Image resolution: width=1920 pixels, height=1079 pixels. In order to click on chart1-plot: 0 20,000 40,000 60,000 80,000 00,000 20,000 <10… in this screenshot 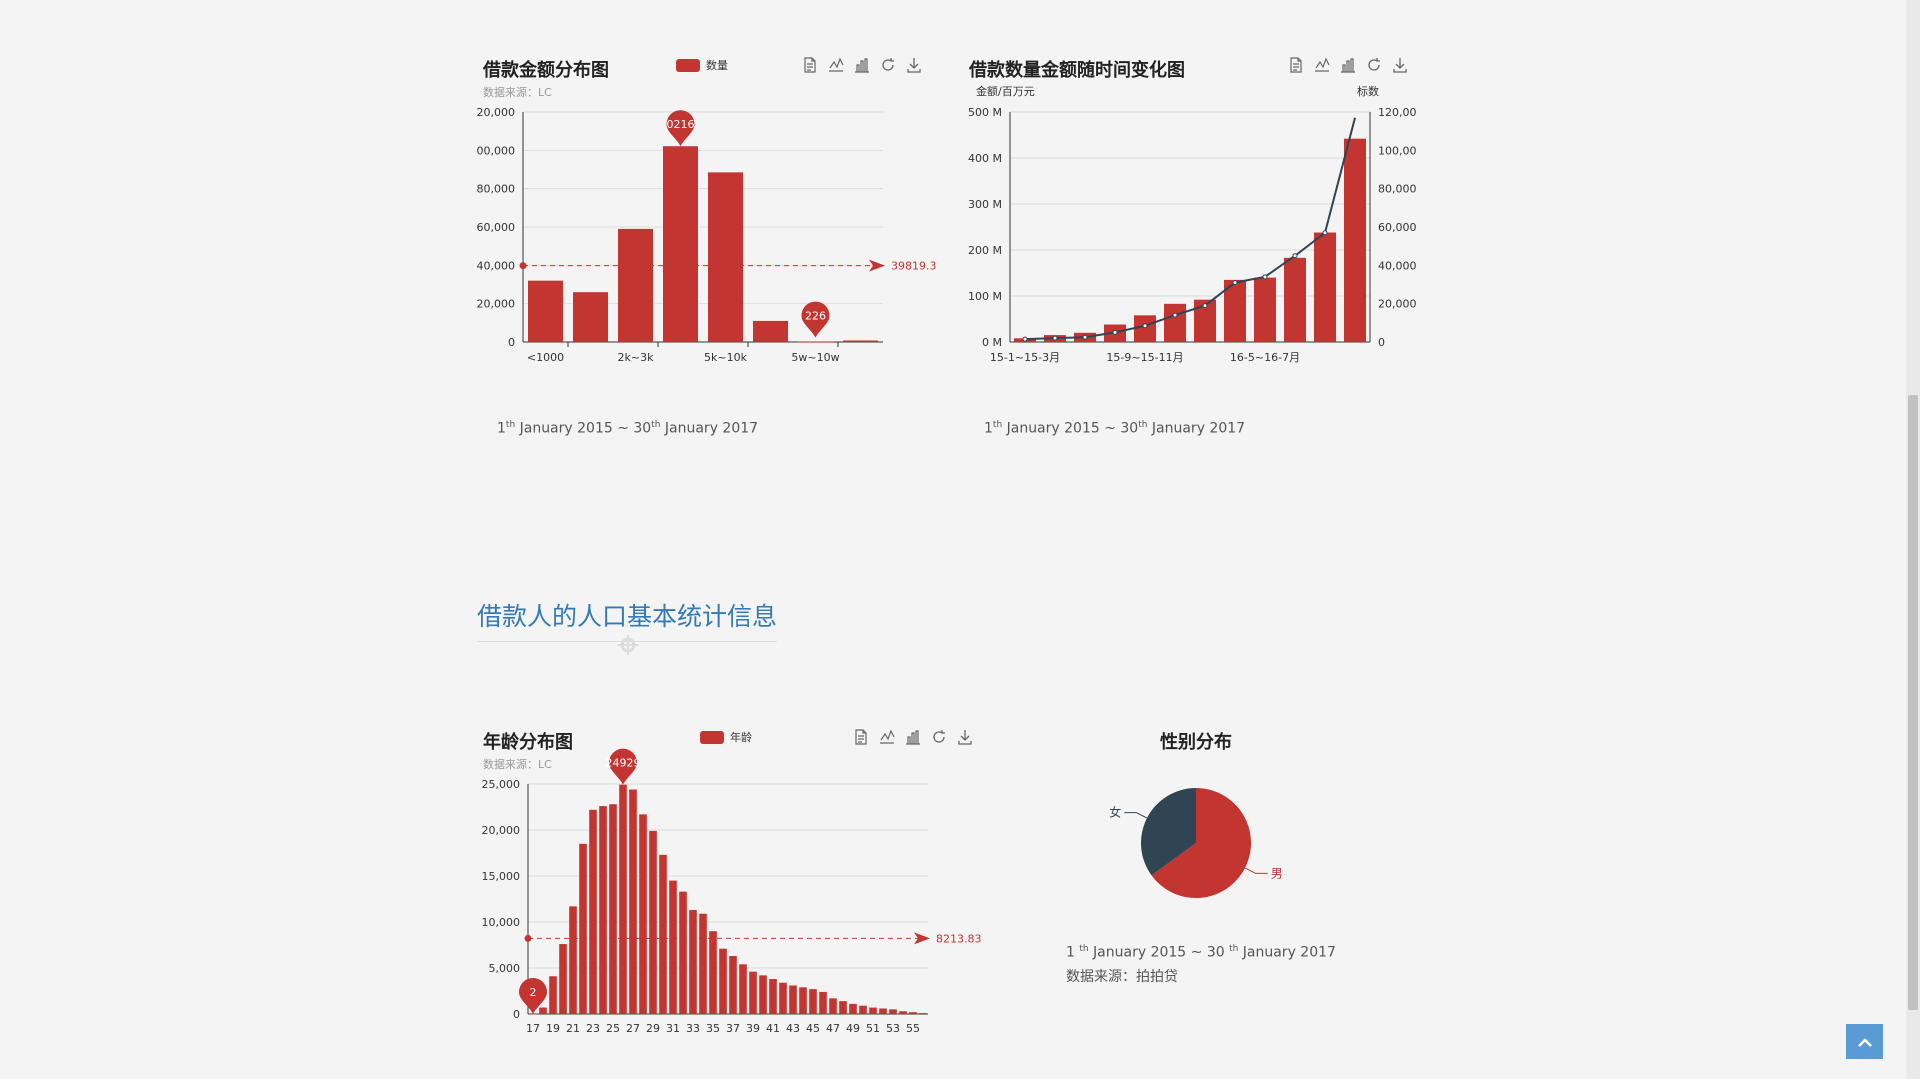, I will do `click(707, 235)`.